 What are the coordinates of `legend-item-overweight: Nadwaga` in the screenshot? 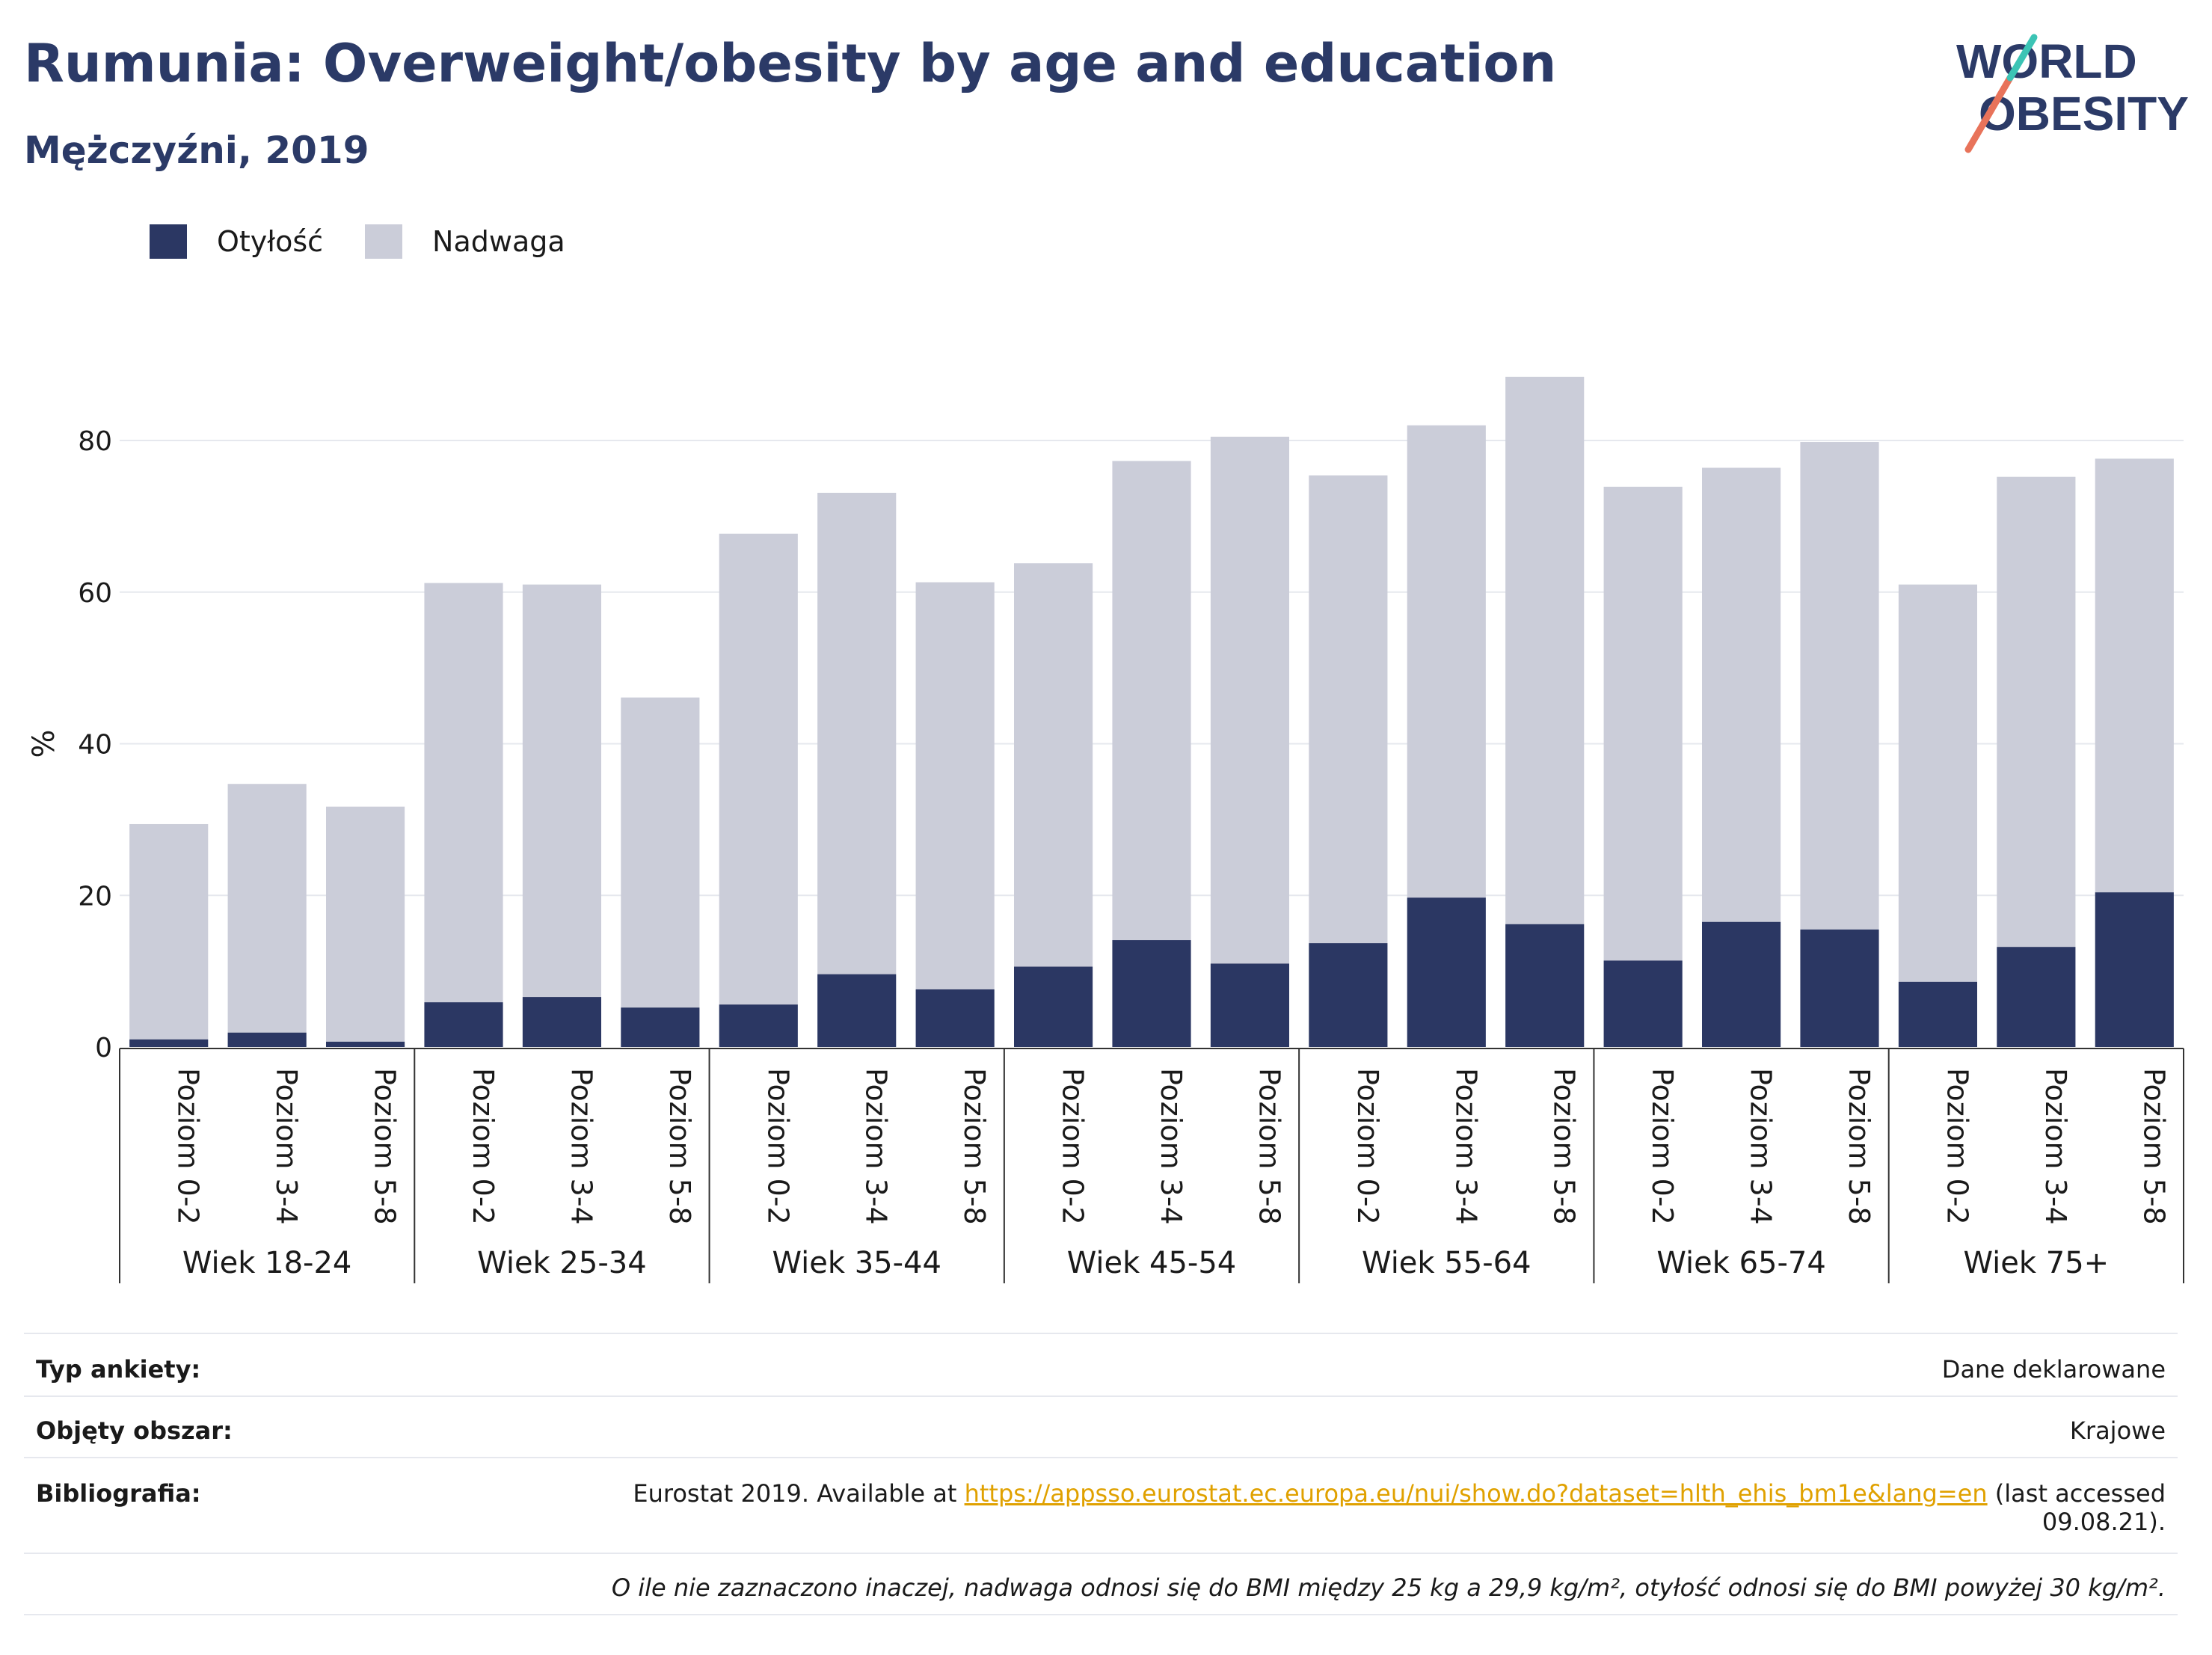 It's located at (465, 241).